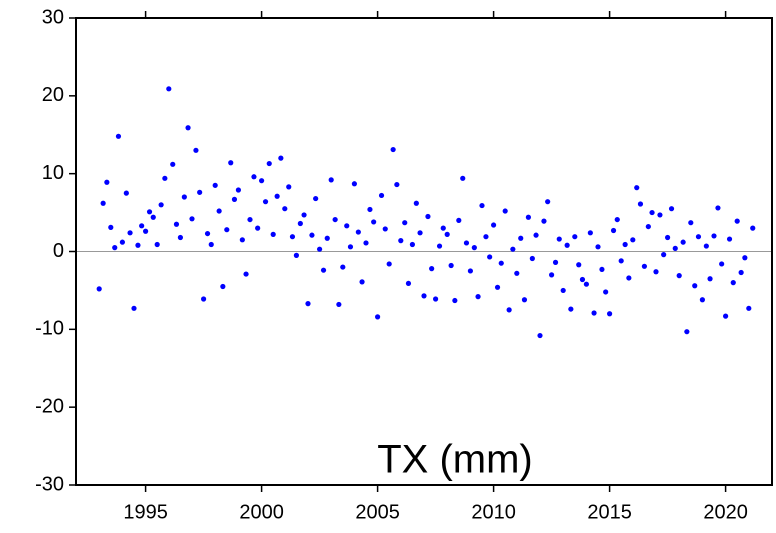  Describe the element at coordinates (261, 512) in the screenshot. I see `x-tick-label: 2000` at that location.